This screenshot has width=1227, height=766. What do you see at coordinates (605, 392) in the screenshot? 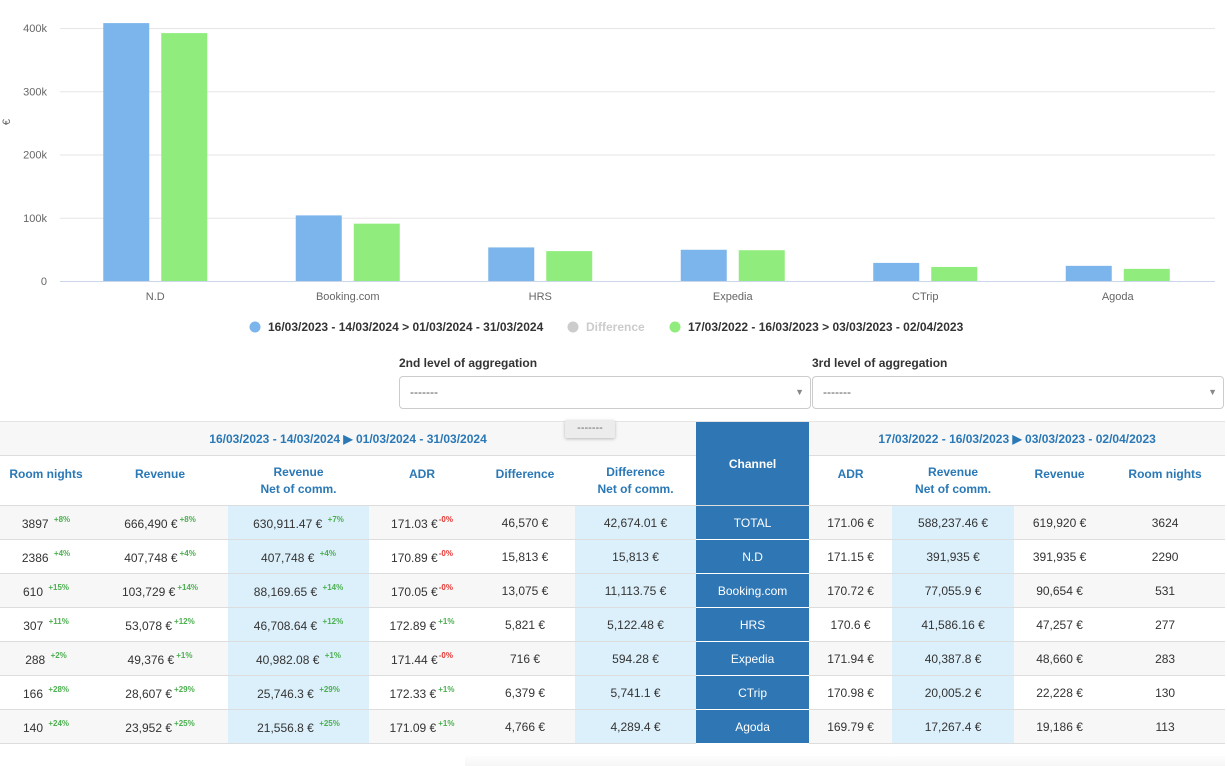
I see `second-aggregation-select: ------- ▼` at bounding box center [605, 392].